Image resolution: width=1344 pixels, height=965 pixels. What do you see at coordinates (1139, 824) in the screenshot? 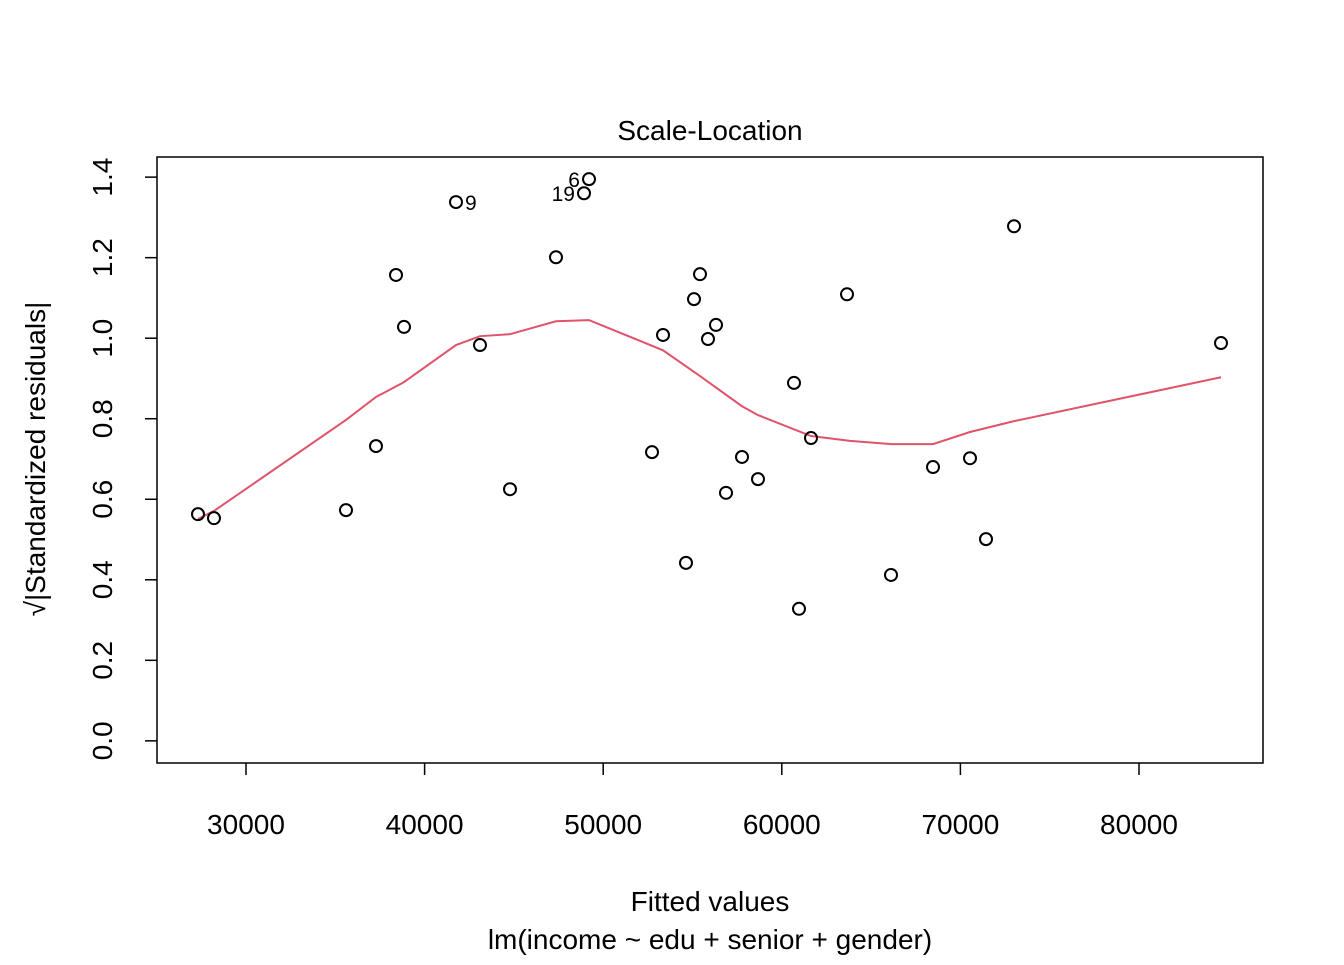
I see `x-tick-label: 80000` at bounding box center [1139, 824].